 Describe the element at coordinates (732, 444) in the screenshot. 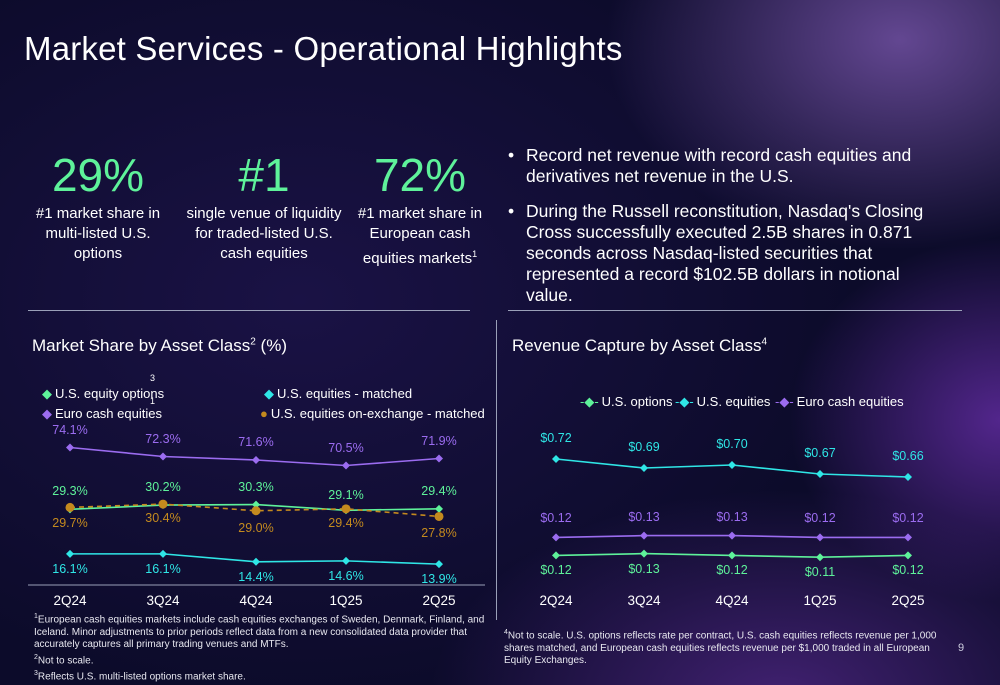

I see `data-label: $0.70` at that location.